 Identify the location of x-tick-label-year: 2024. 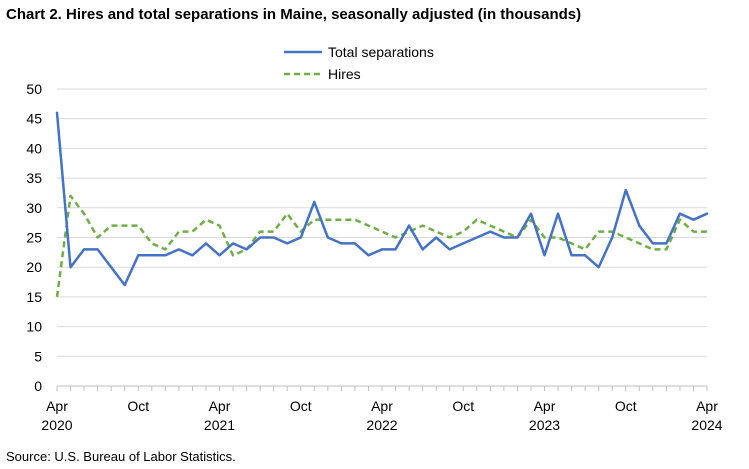
(706, 425).